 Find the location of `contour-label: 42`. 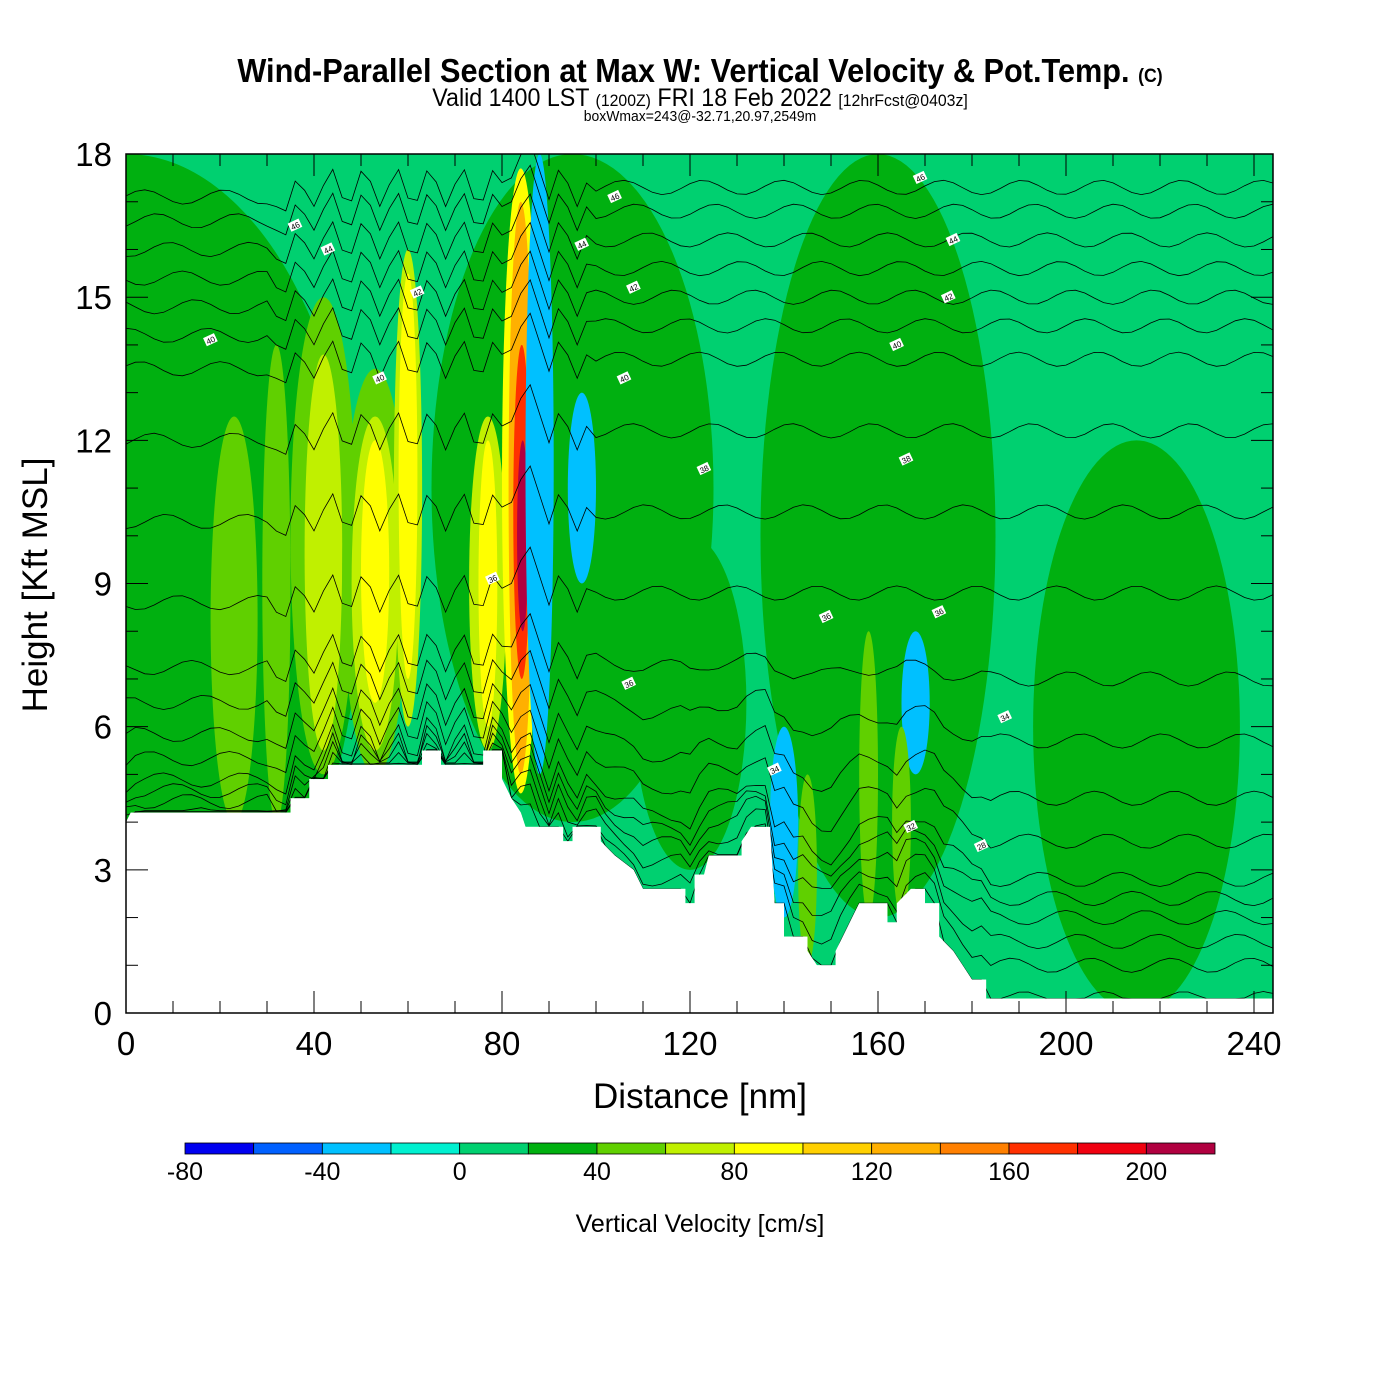

contour-label: 42 is located at coordinates (948, 297).